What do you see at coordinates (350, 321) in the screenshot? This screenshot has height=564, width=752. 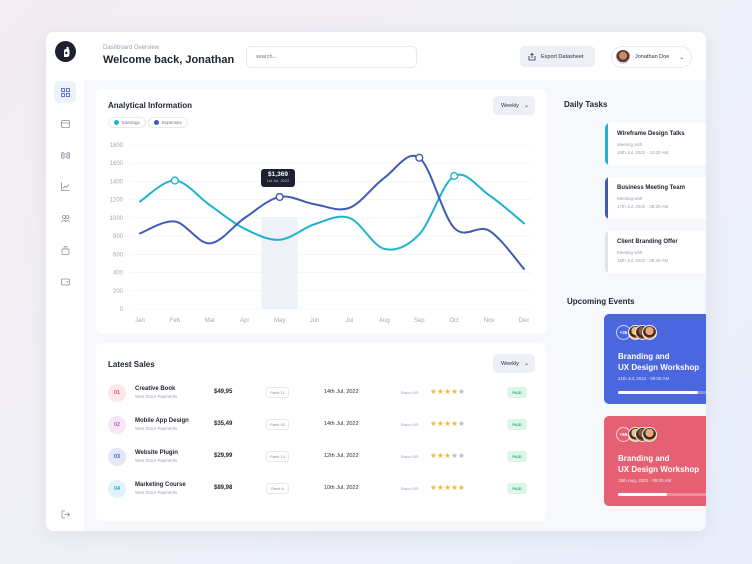 I see `x-tick-label: Jul` at bounding box center [350, 321].